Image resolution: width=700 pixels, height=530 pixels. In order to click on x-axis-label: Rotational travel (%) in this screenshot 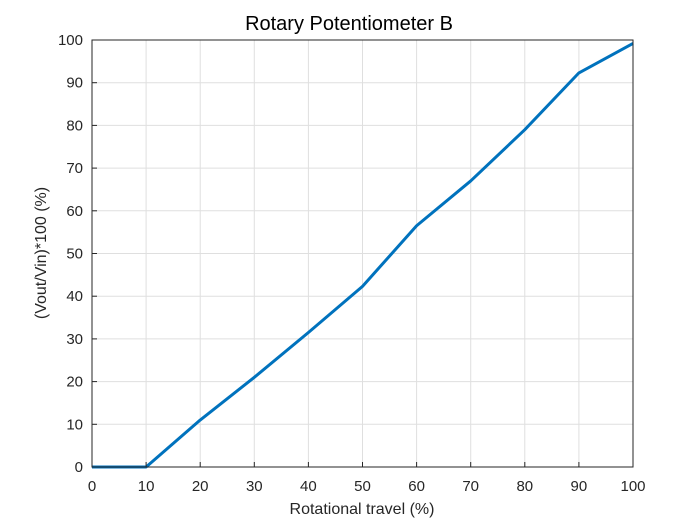, I will do `click(362, 509)`.